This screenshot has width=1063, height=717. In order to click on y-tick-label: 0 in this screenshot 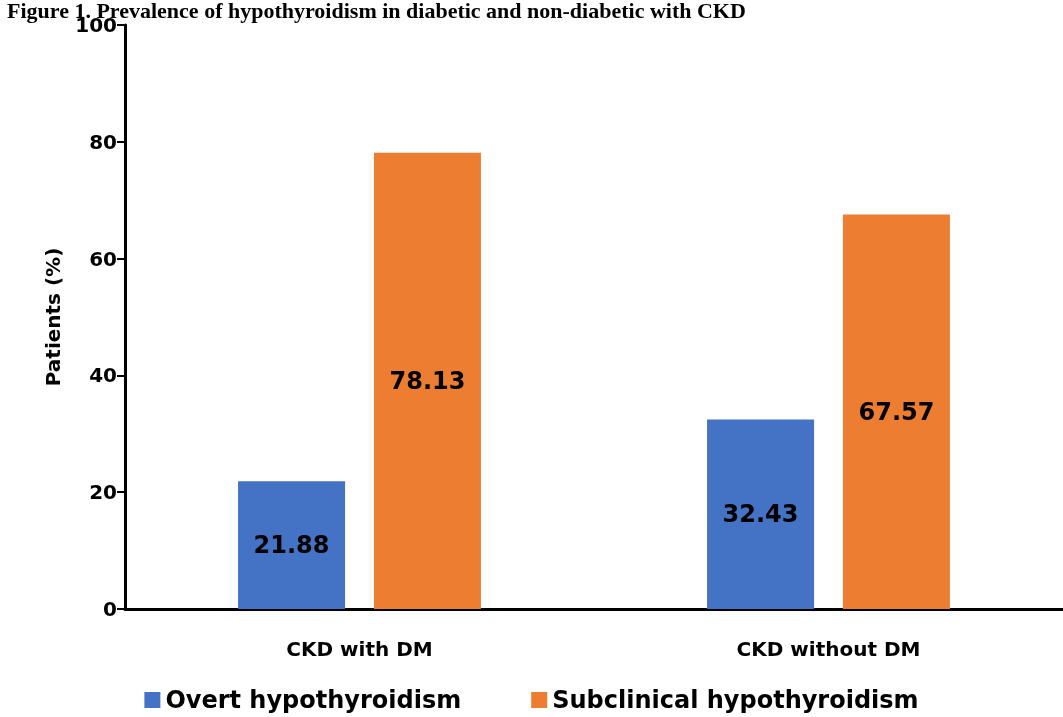, I will do `click(110, 609)`.